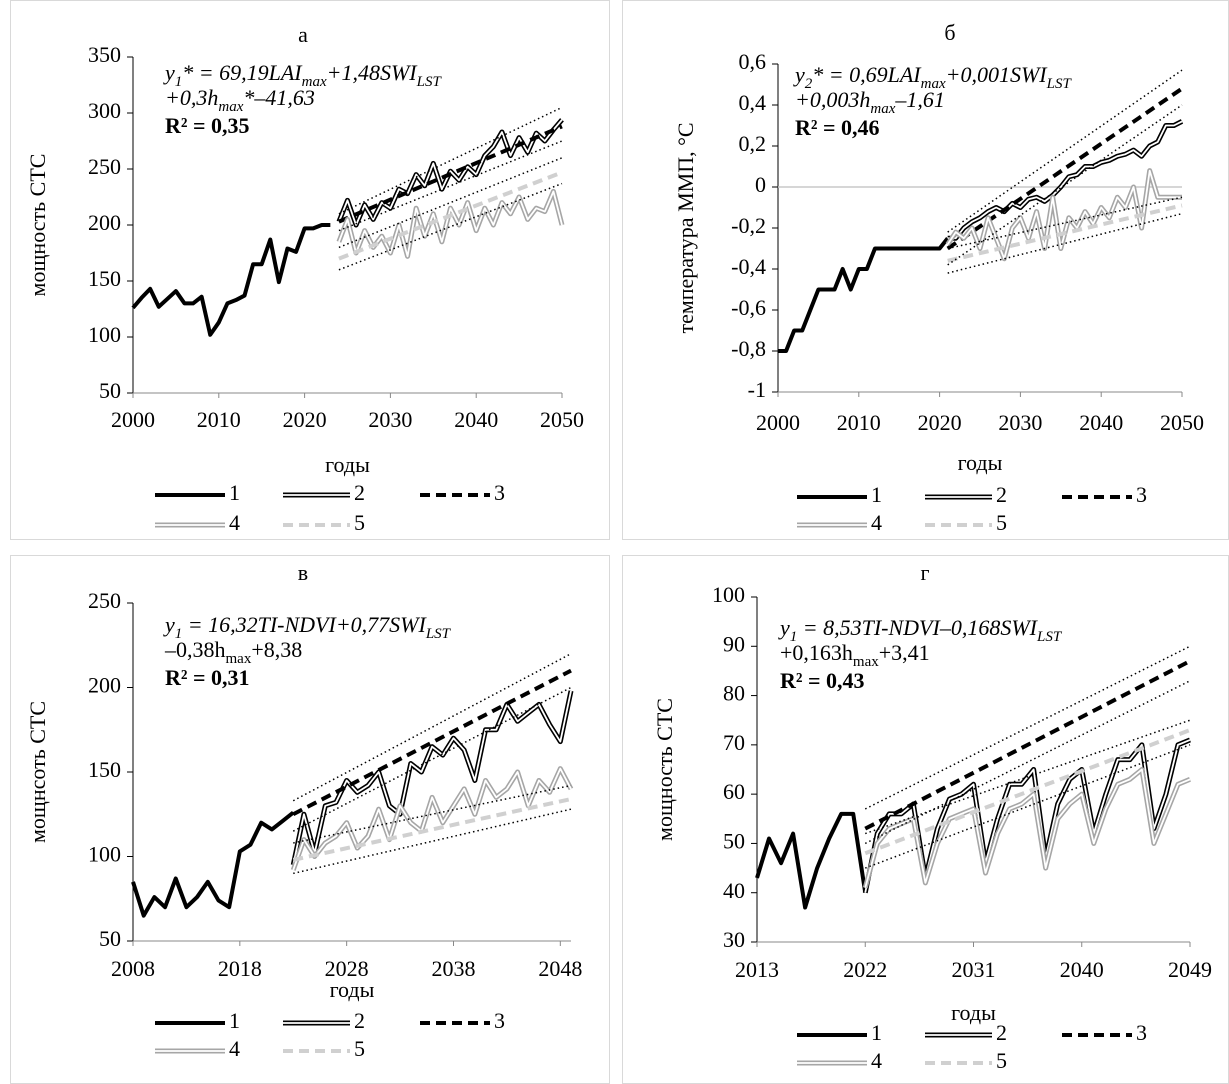 The image size is (1229, 1084). What do you see at coordinates (859, 422) in the screenshot?
I see `x-tick-label: 2010` at bounding box center [859, 422].